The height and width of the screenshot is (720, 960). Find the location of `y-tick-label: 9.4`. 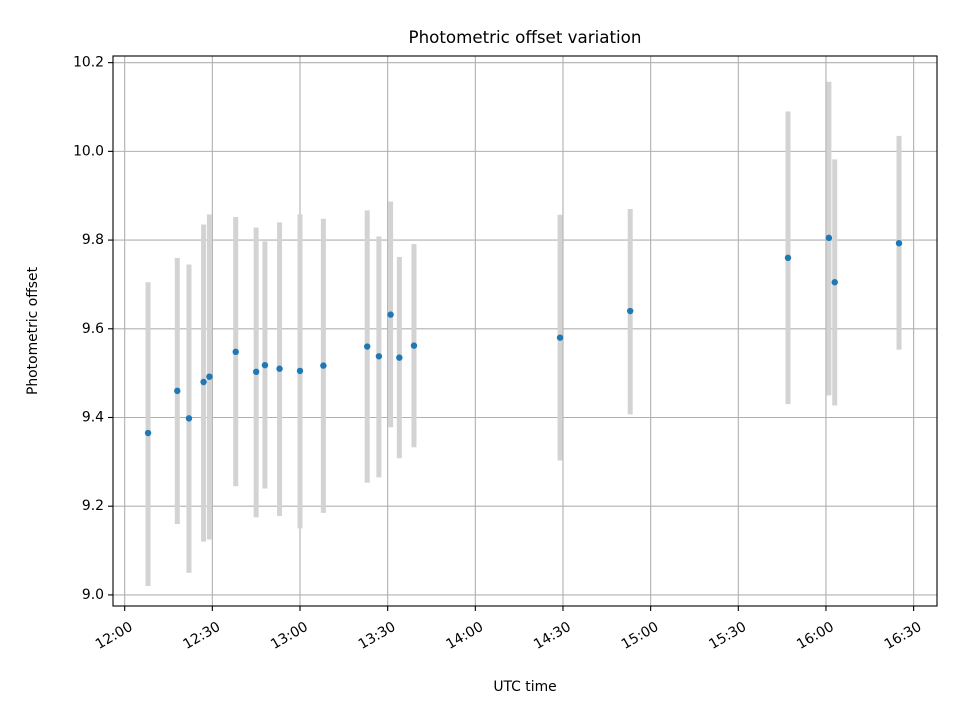

y-tick-label: 9.4 is located at coordinates (93, 417).